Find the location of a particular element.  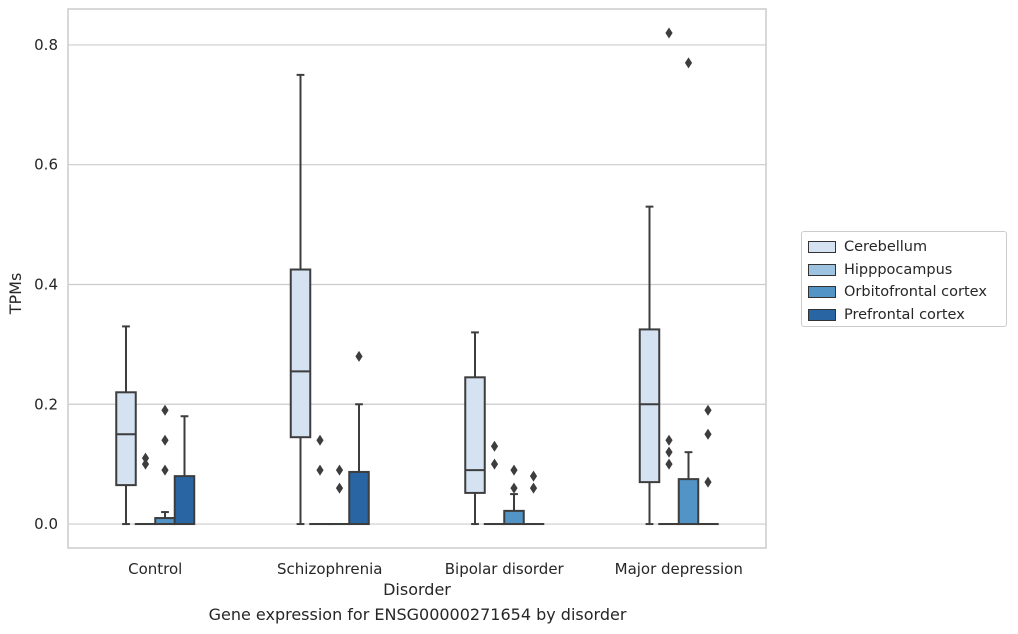

legend-swatch-cerebellum is located at coordinates (822, 247).